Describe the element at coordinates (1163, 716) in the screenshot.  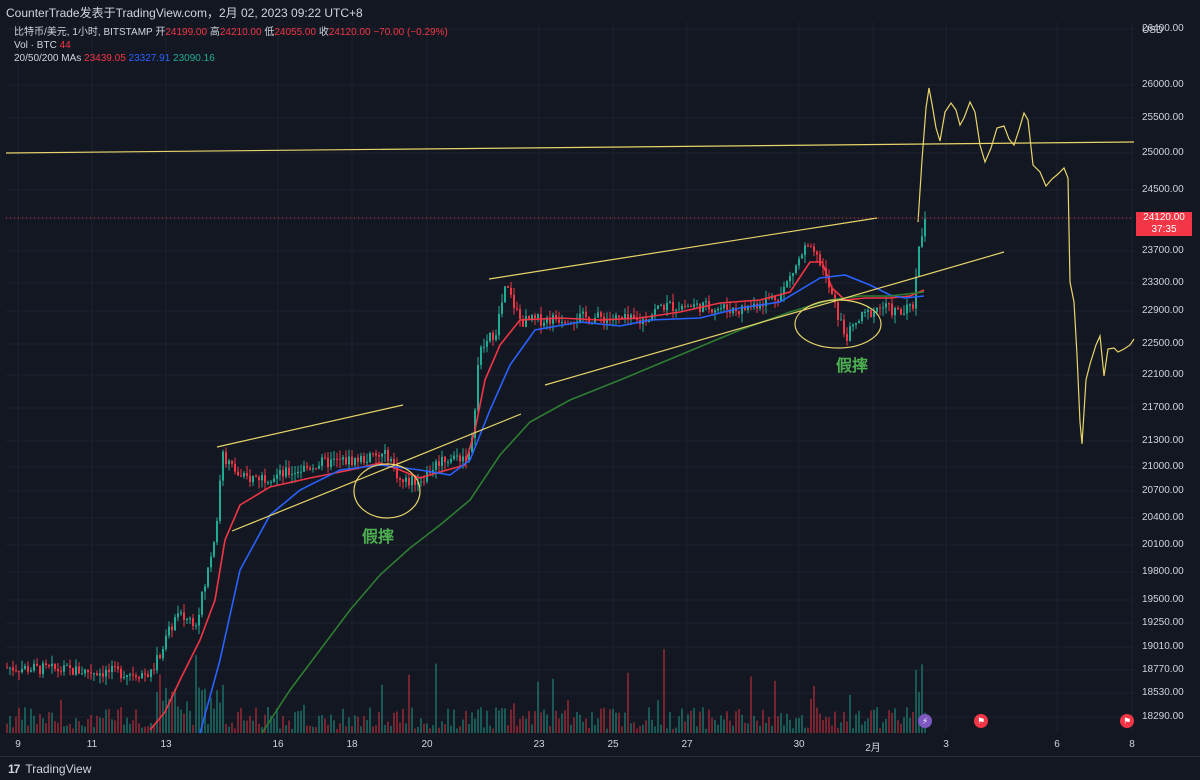
I see `price-tick: 18290.00` at that location.